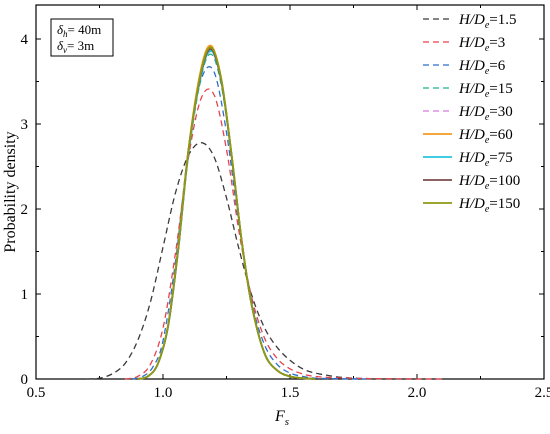 The height and width of the screenshot is (434, 550). I want to click on y-tick-label: 3, so click(25, 125).